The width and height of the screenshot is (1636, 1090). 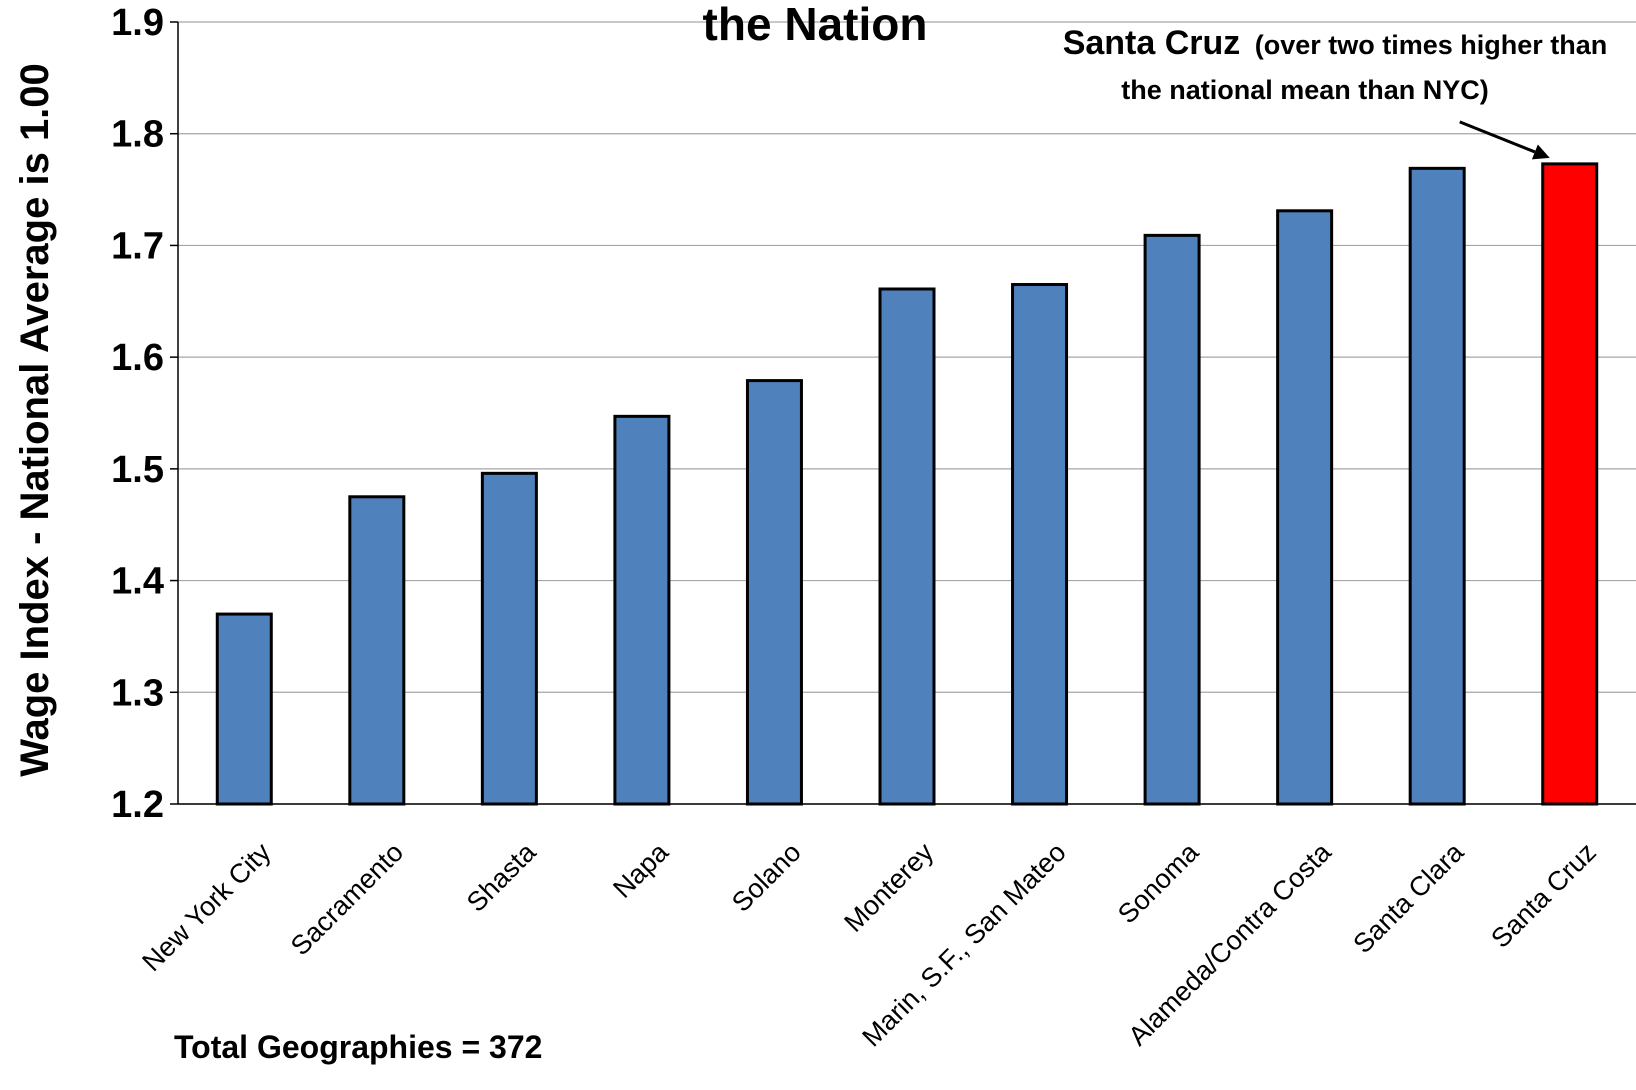 What do you see at coordinates (137, 693) in the screenshot?
I see `y-tick-label: 1.3` at bounding box center [137, 693].